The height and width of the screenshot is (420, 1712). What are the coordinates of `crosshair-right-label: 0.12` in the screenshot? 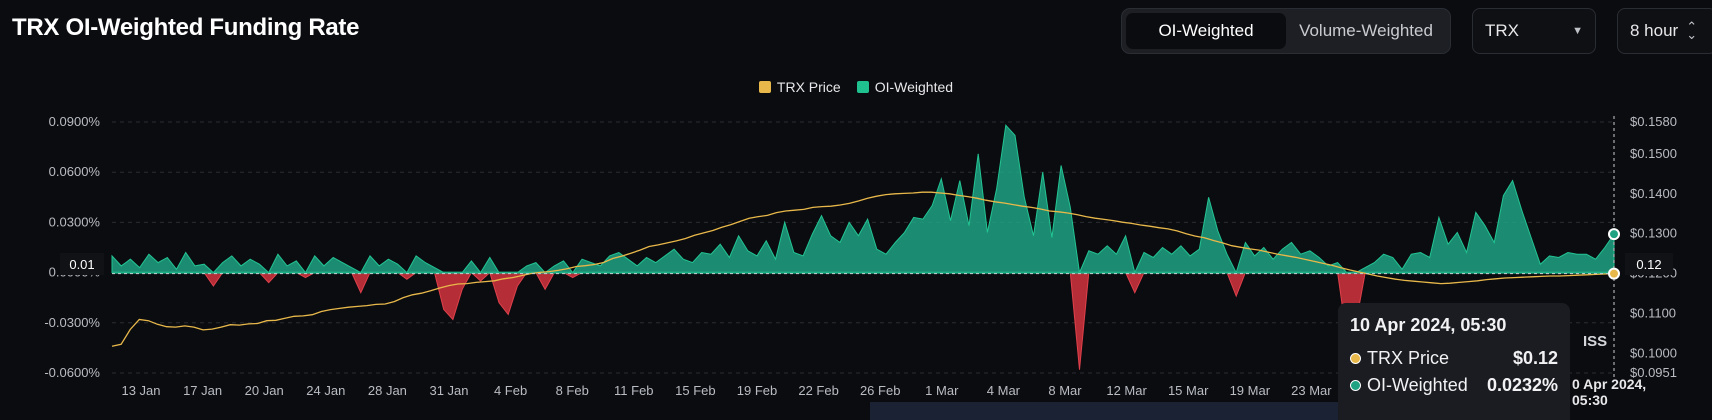 It's located at (1649, 264).